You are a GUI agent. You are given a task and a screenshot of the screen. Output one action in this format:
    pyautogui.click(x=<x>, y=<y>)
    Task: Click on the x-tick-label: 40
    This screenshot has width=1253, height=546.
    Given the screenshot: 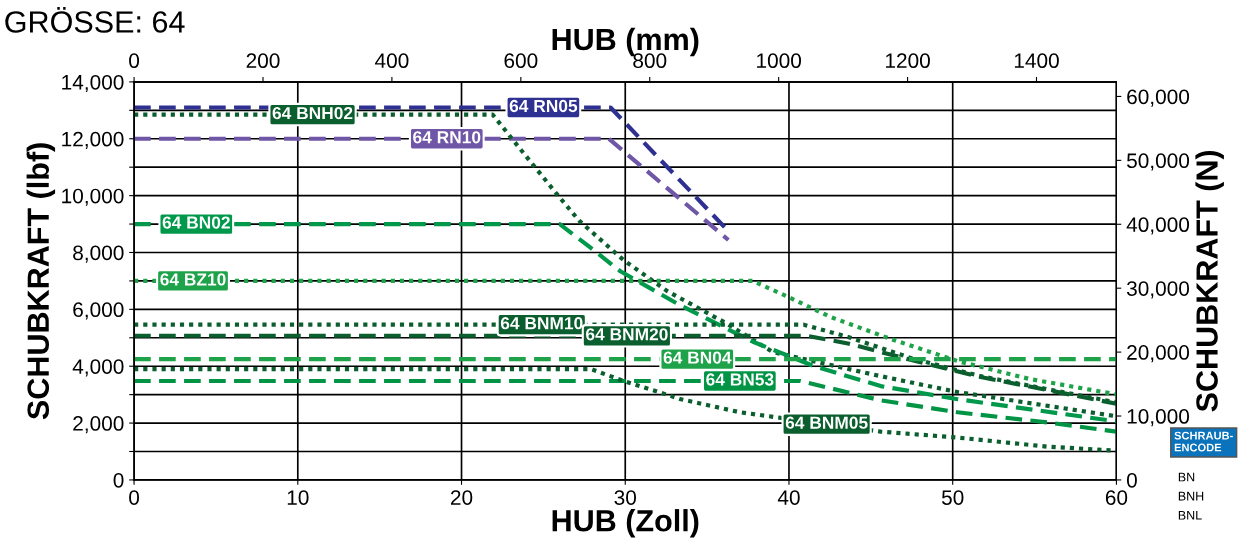 What is the action you would take?
    pyautogui.click(x=788, y=497)
    